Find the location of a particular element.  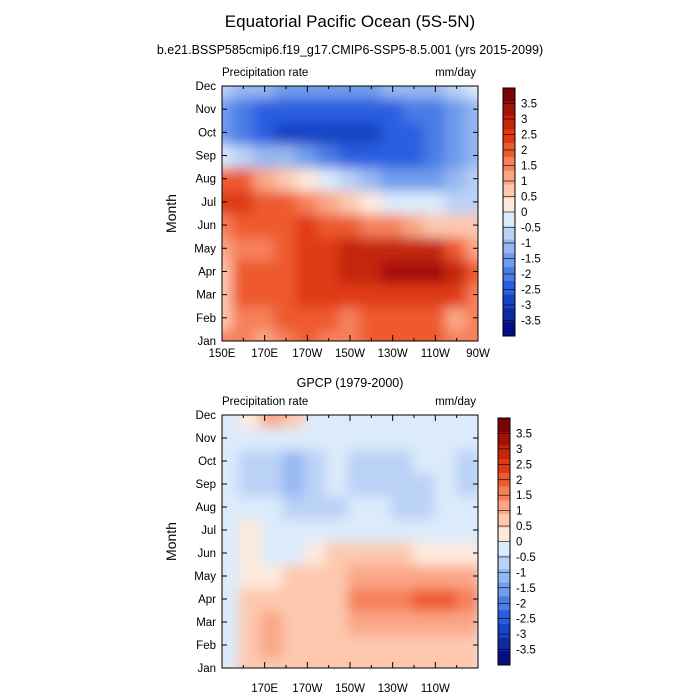

colorbar-label: 3.5 is located at coordinates (524, 434).